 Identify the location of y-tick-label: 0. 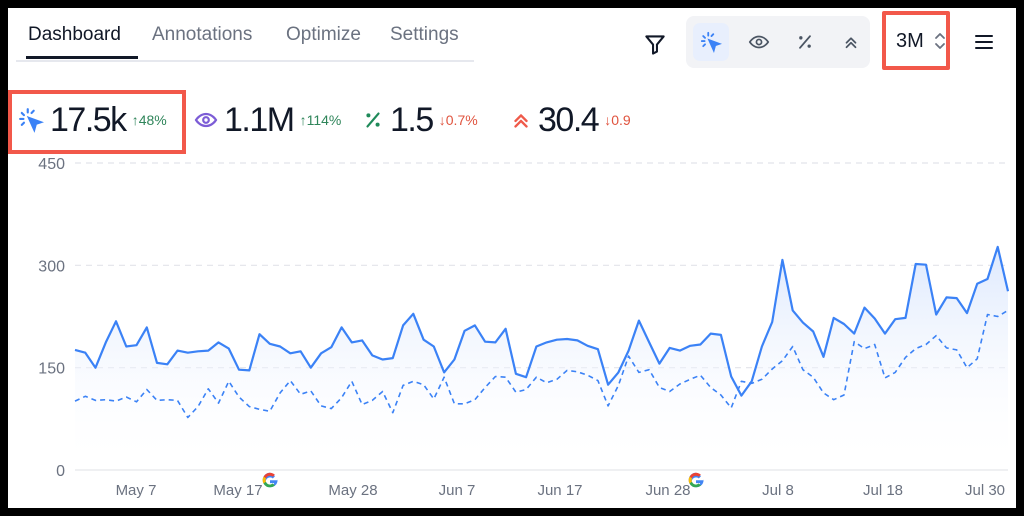
(60, 471).